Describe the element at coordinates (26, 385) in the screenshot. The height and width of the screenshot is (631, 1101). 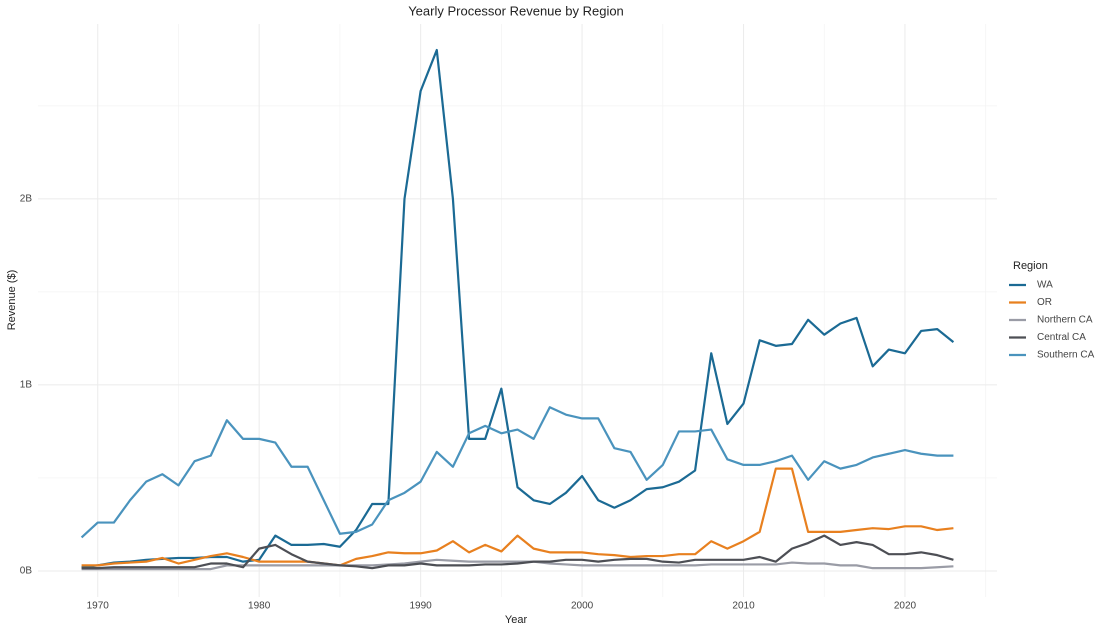
I see `y-tick-label: 1B` at that location.